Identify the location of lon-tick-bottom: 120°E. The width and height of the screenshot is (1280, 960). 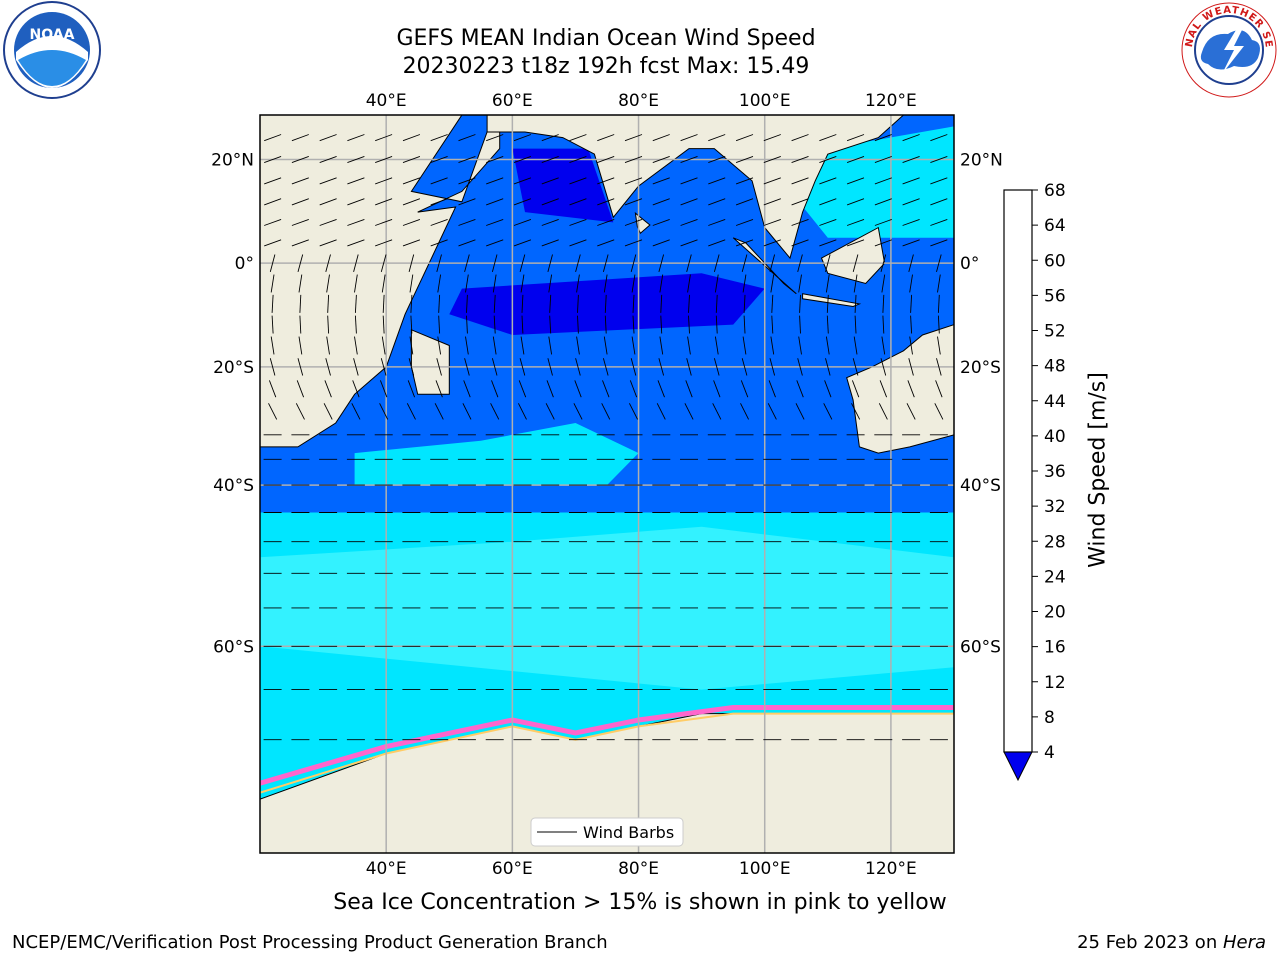
(891, 869).